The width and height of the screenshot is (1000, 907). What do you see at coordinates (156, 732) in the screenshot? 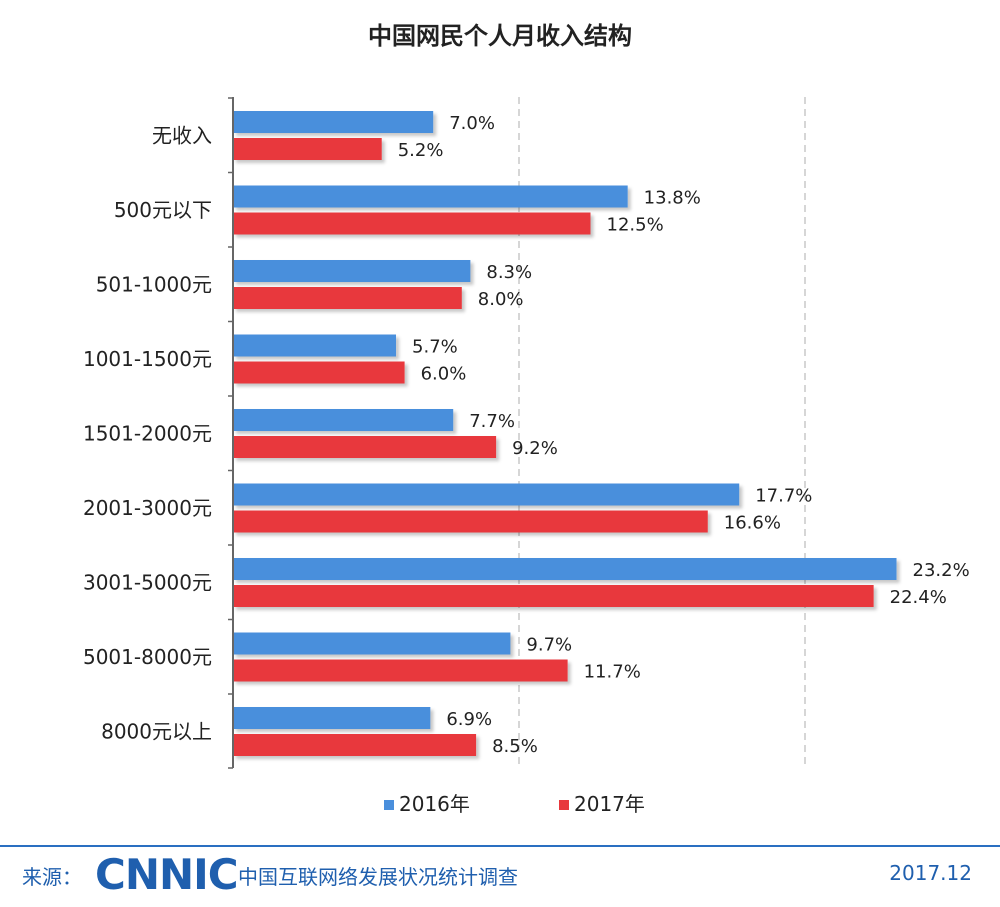
I see `category-label: 8000元以上` at bounding box center [156, 732].